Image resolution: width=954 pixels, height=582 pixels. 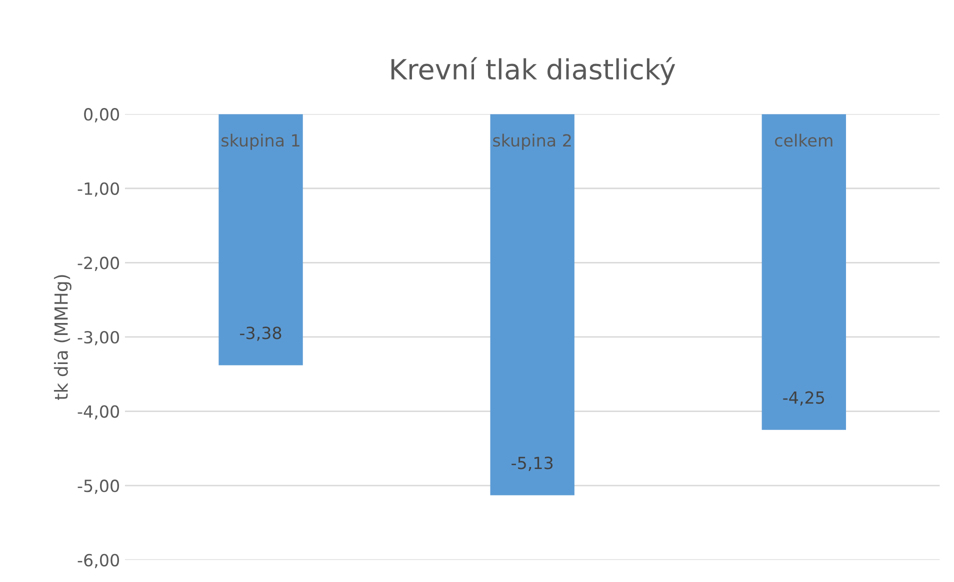 I want to click on y-tick-label: -2,00, so click(x=99, y=263).